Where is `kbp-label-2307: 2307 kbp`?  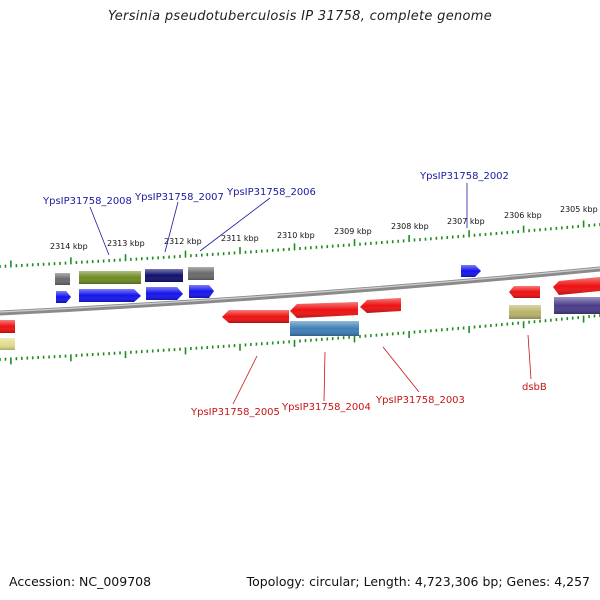
kbp-label-2307: 2307 kbp is located at coordinates (466, 221).